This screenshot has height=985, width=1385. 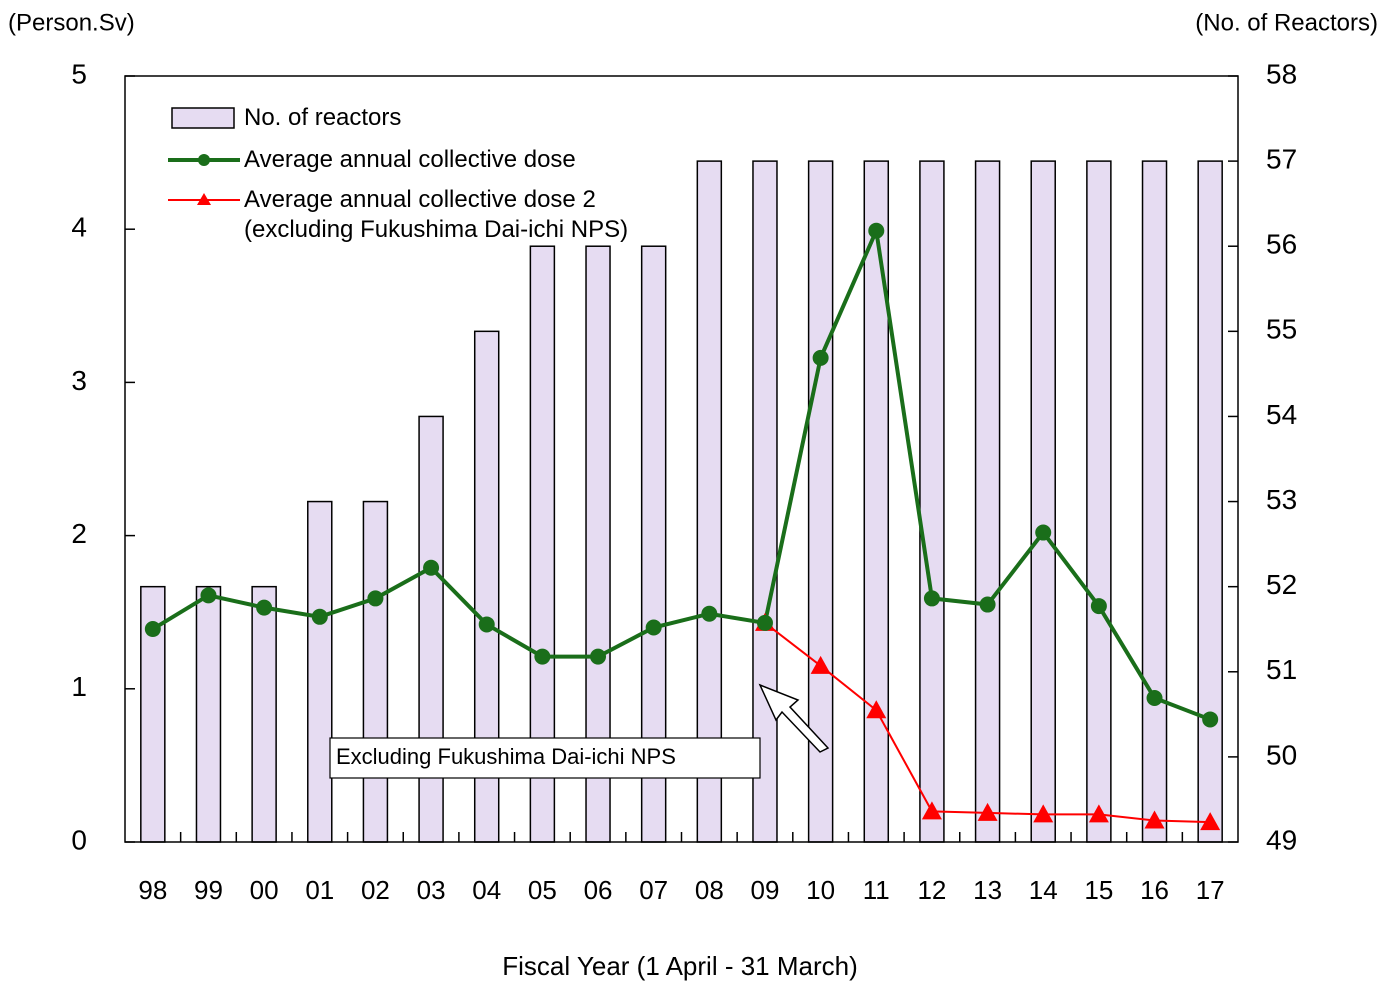 I want to click on x-tick-label: 07, so click(x=653, y=890).